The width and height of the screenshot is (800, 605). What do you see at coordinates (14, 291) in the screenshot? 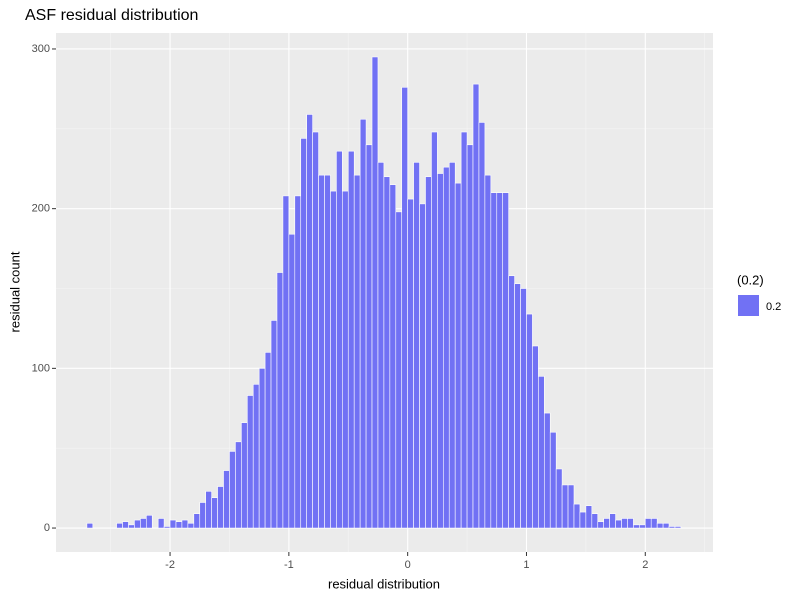
I see `y-axis-label: residual count` at bounding box center [14, 291].